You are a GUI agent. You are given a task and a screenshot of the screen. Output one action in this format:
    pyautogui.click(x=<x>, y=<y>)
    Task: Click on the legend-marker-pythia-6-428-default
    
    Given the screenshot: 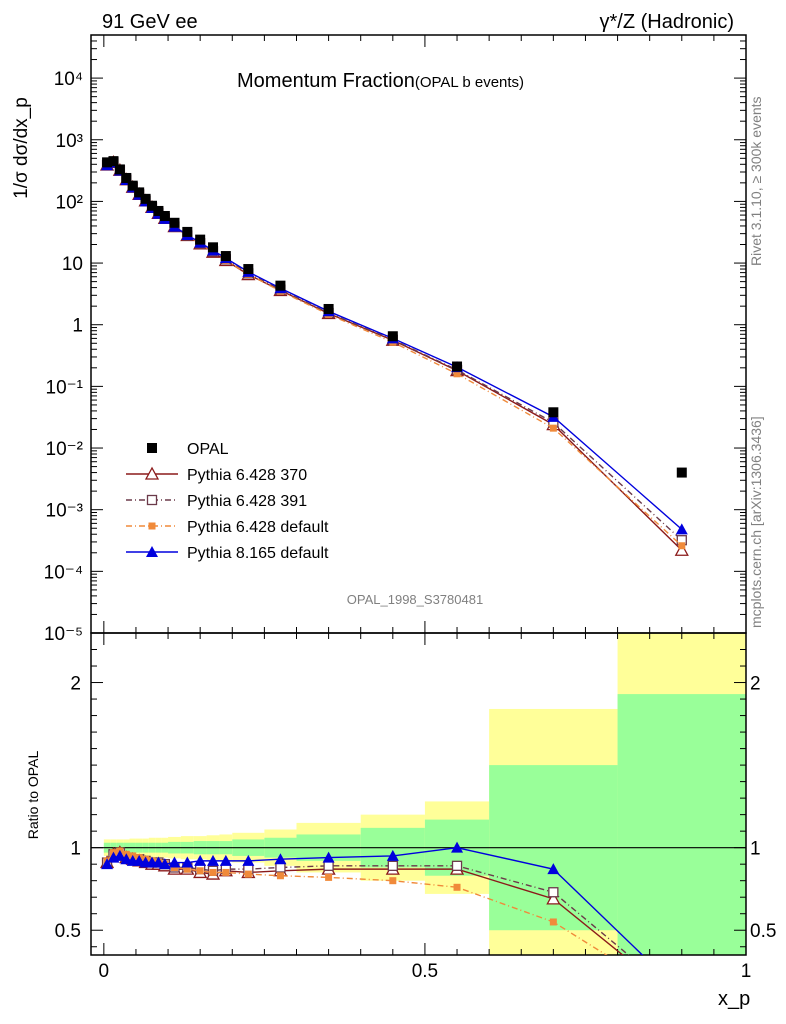 What is the action you would take?
    pyautogui.click(x=152, y=526)
    